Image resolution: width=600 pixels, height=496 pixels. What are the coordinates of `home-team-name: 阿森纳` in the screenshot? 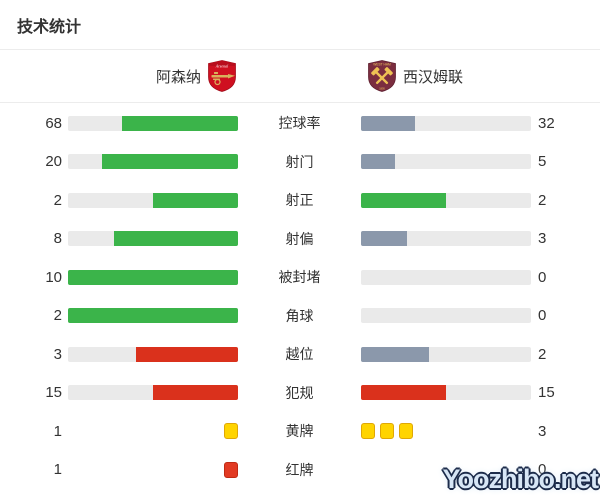 It's located at (178, 77).